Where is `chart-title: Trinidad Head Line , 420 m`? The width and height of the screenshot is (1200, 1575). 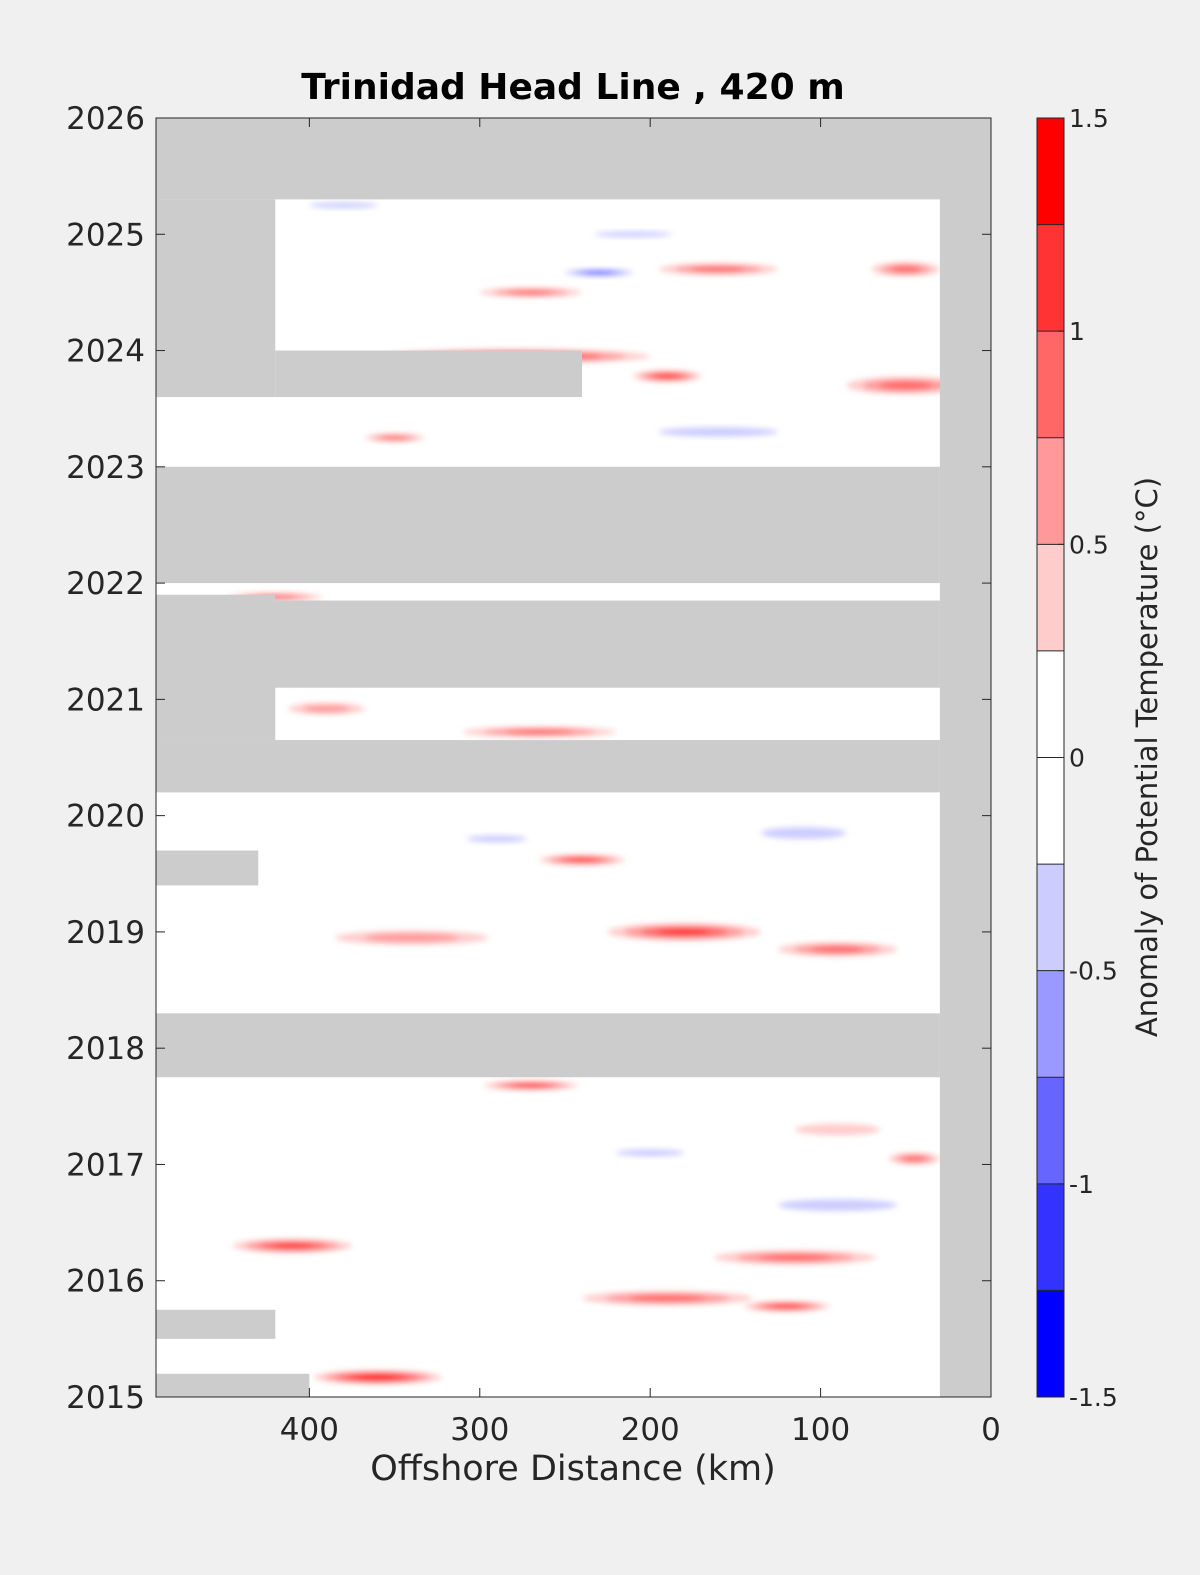 chart-title: Trinidad Head Line , 420 m is located at coordinates (572, 87).